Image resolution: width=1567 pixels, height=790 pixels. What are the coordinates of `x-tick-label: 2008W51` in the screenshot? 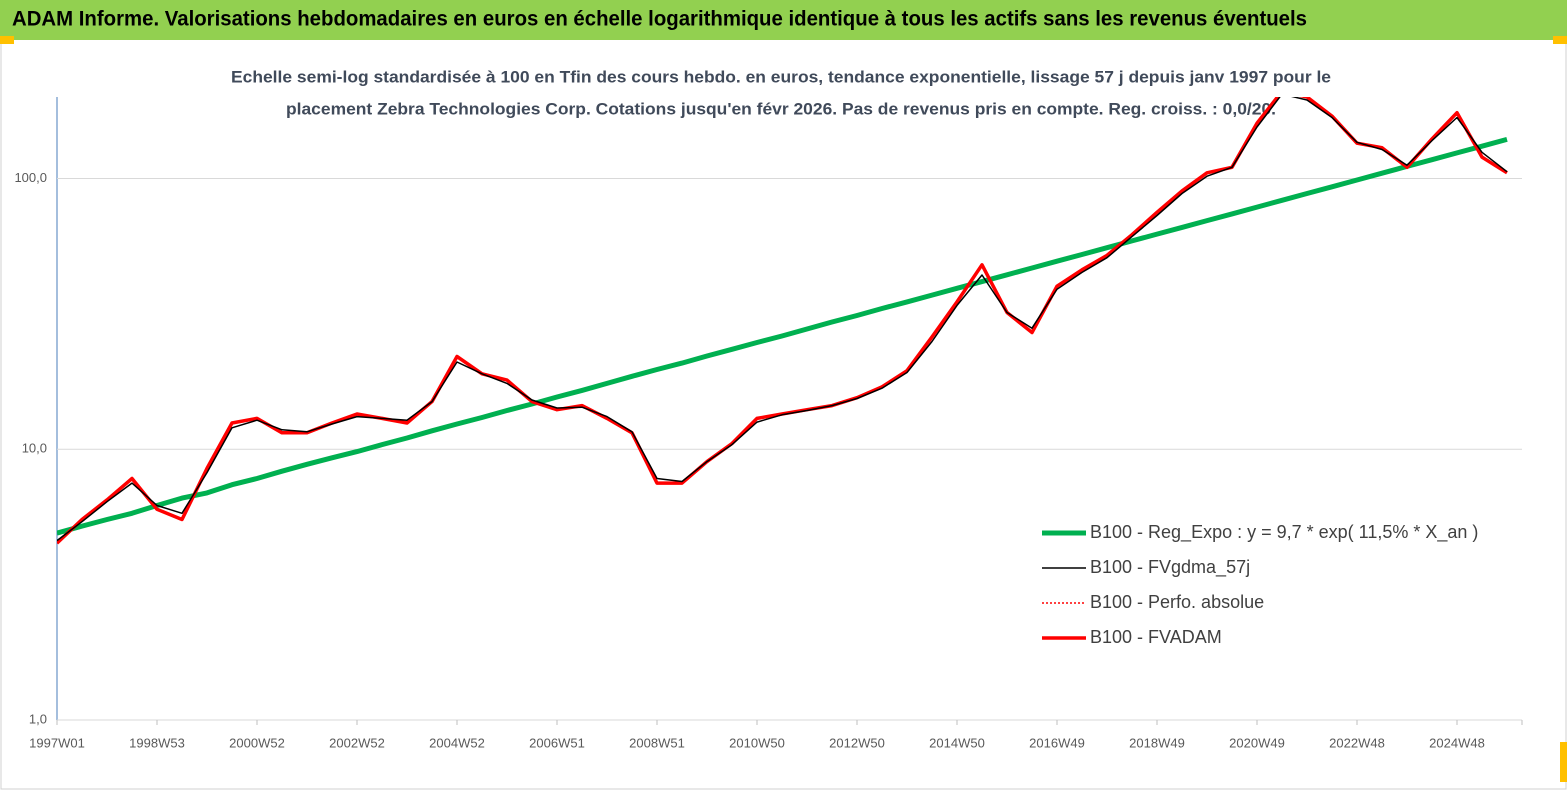 It's located at (657, 742).